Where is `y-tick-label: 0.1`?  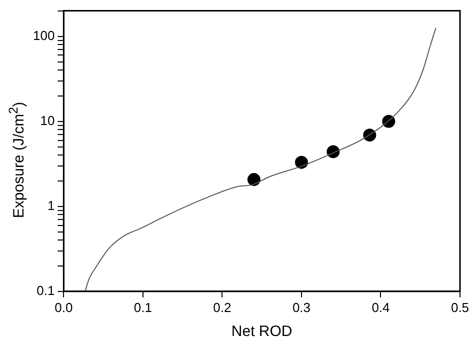 y-tick-label: 0.1 is located at coordinates (45, 290).